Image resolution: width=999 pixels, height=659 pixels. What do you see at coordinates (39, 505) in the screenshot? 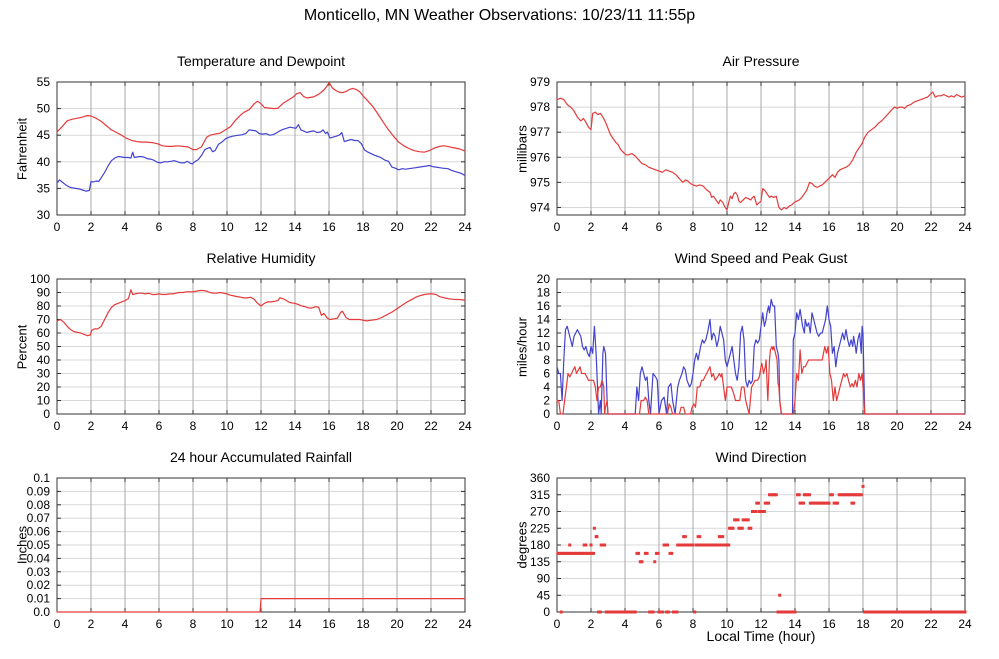
I see `y-tick-label: 0.08` at bounding box center [39, 505].